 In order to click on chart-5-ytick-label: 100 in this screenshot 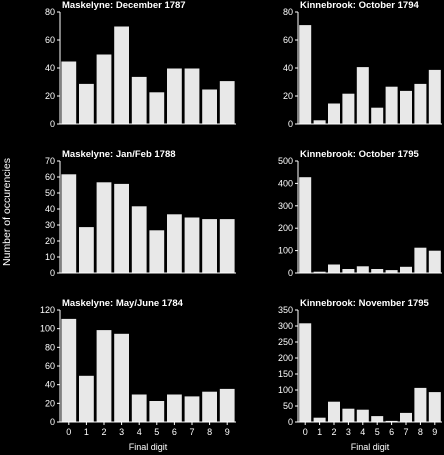, I will do `click(285, 390)`.